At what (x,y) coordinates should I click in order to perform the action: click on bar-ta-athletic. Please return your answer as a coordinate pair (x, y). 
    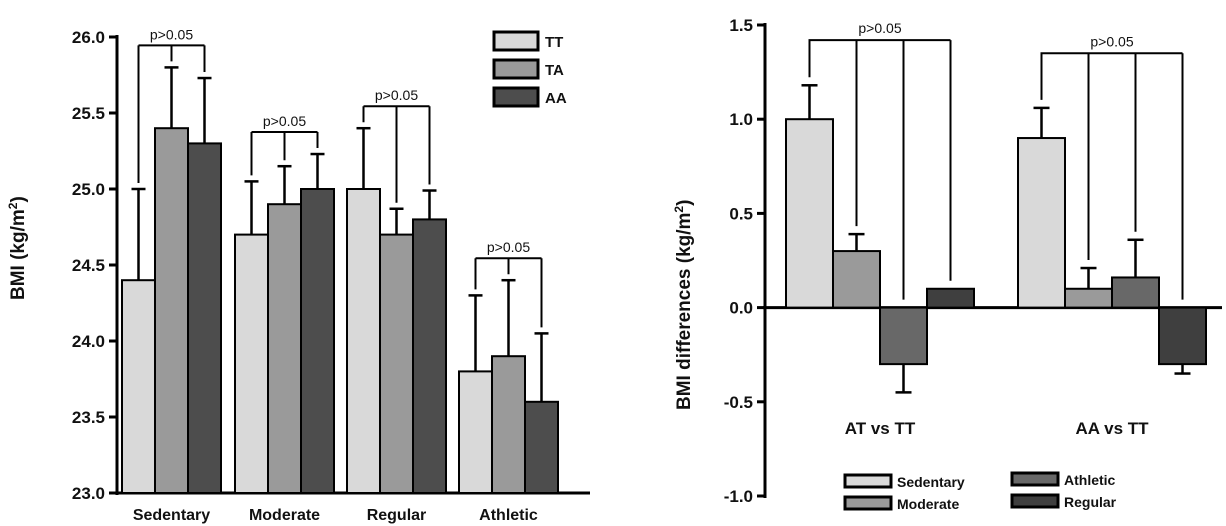
    Looking at the image, I should click on (508, 425).